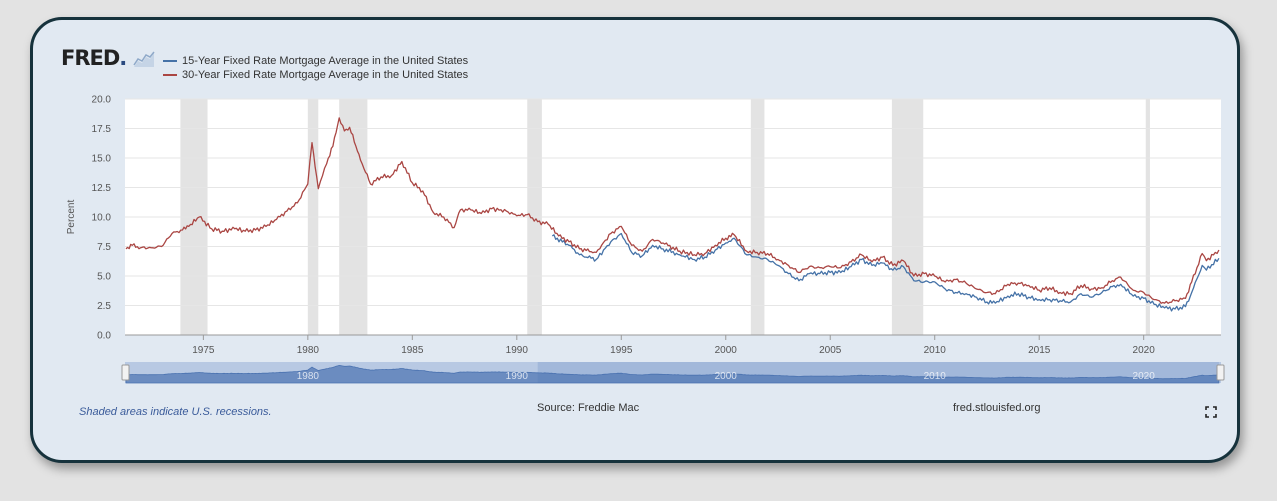 This screenshot has width=1277, height=501. I want to click on y-axis: 0.0 2.5 5.0 7.5 10.0 12.5 15.0 17.5 20.0, so click(102, 218).